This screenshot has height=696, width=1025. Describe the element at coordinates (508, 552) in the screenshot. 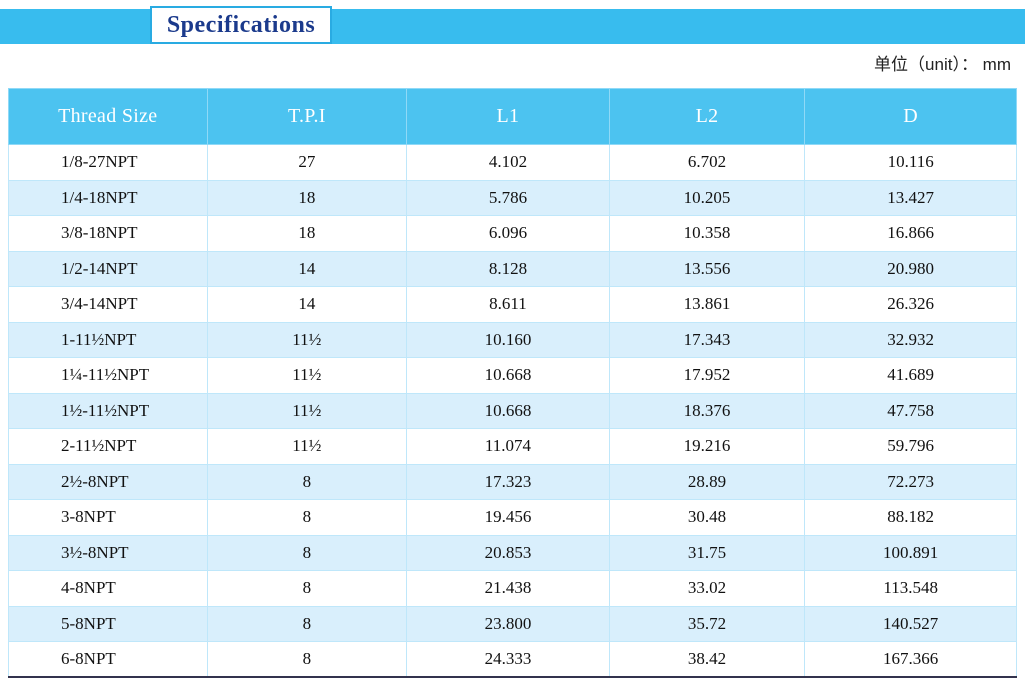

I see `table-cell: 20.853` at that location.